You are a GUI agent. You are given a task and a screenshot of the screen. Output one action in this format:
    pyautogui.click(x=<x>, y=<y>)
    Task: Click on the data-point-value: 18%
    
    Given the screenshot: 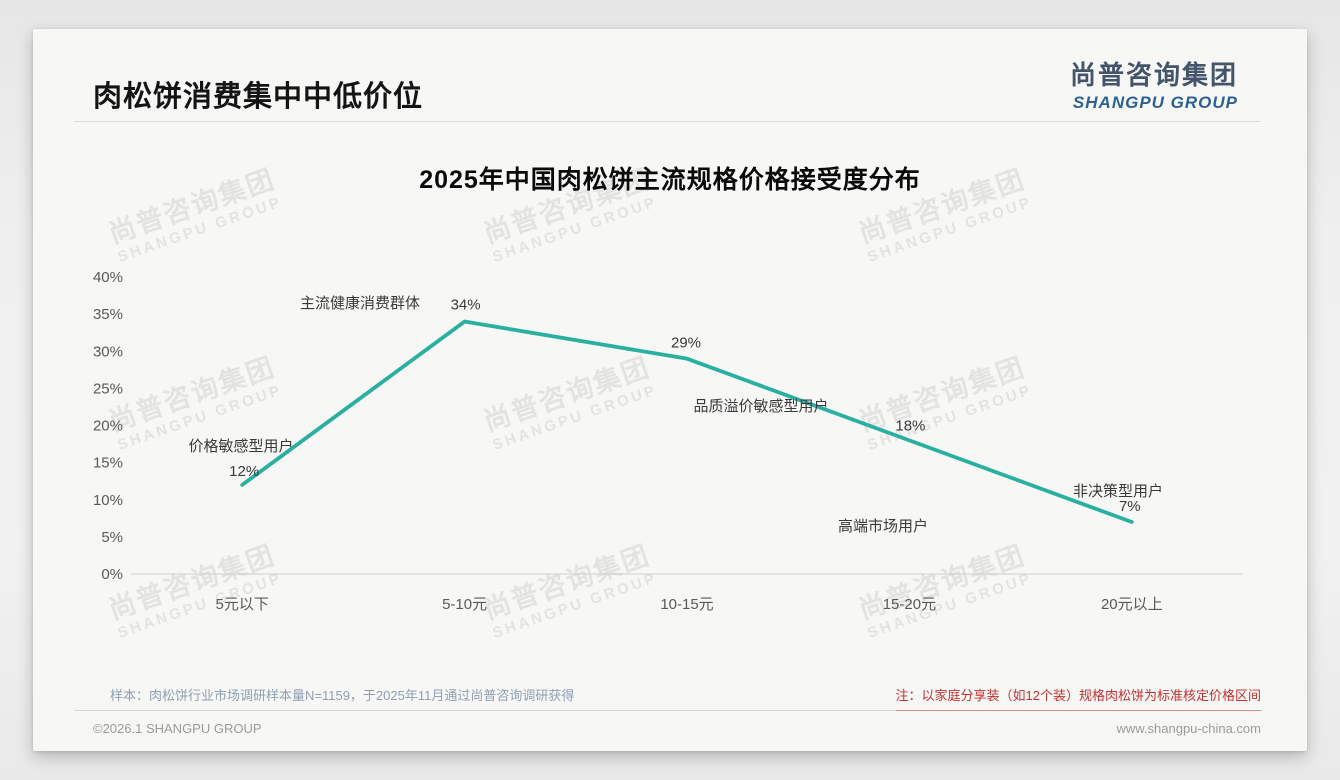 What is the action you would take?
    pyautogui.click(x=910, y=425)
    